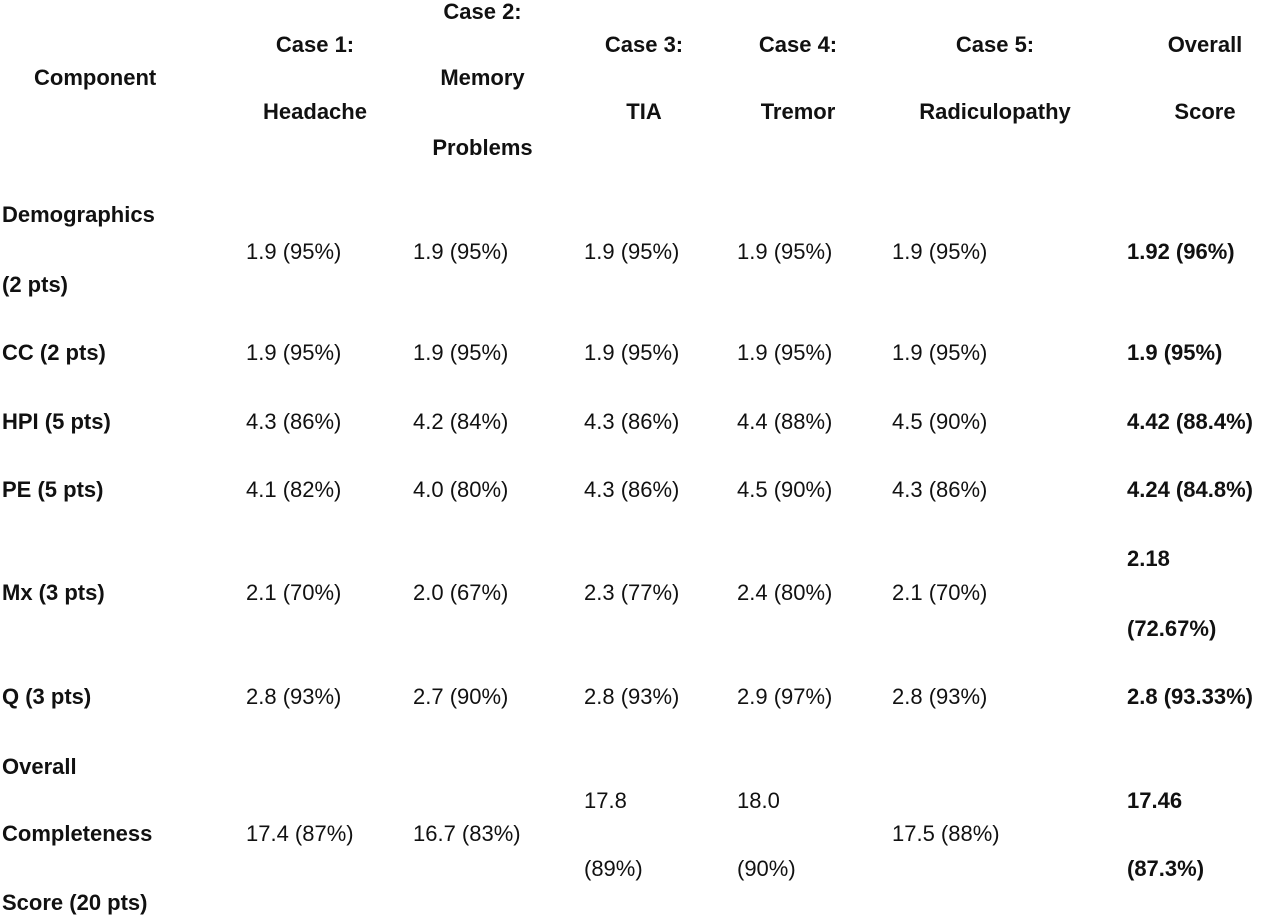 The width and height of the screenshot is (1280, 920). Describe the element at coordinates (95, 77) in the screenshot. I see `header-component: Component` at that location.